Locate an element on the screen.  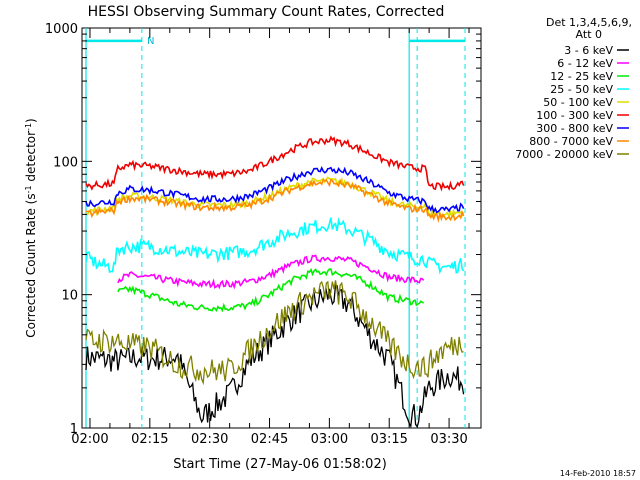
y-tick-label: 100 is located at coordinates (65, 162).